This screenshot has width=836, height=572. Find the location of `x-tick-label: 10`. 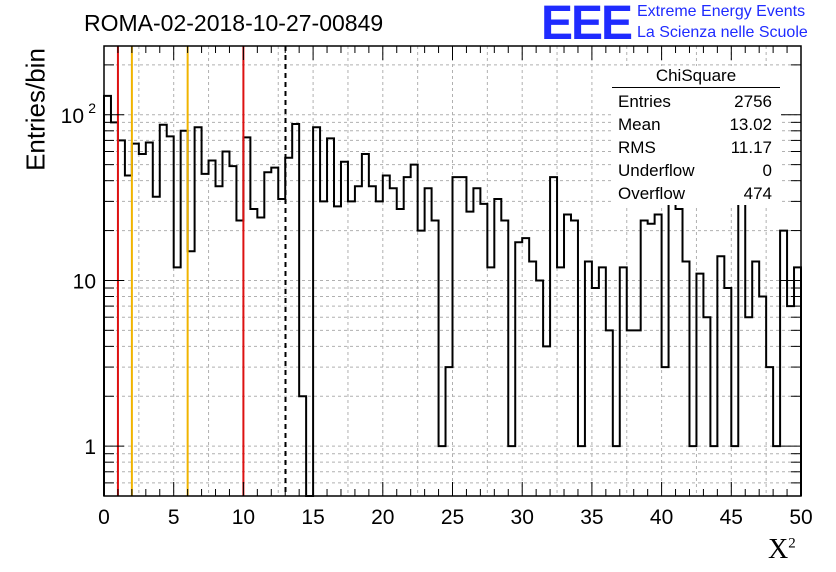

x-tick-label: 10 is located at coordinates (243, 517).